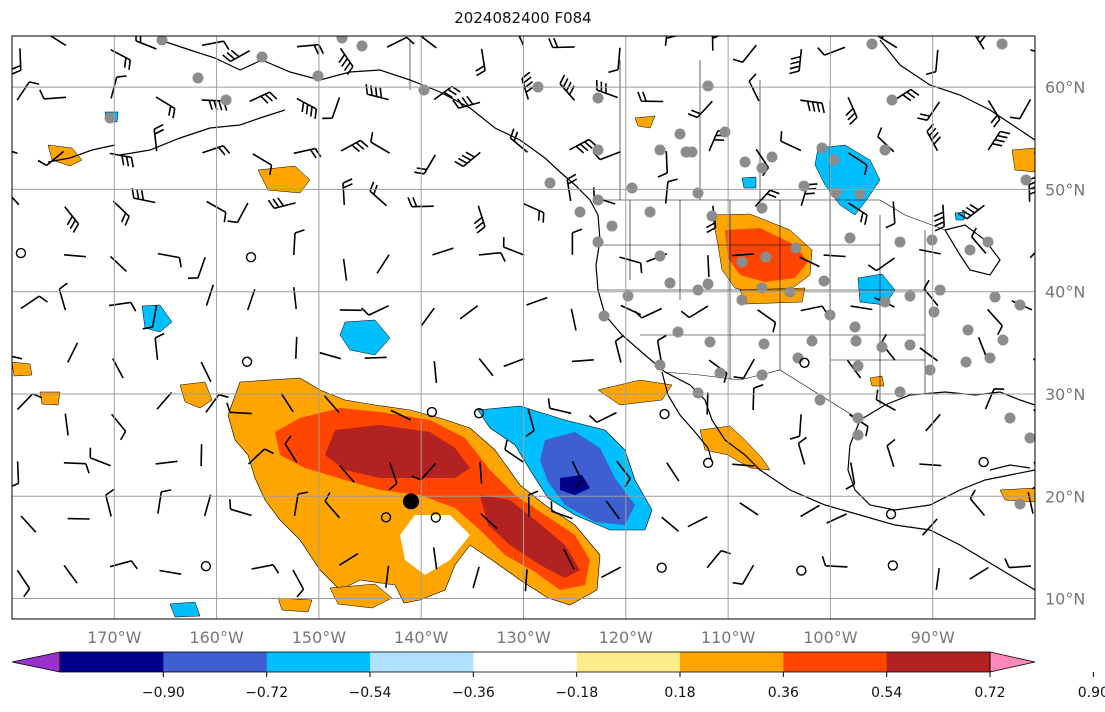 The height and width of the screenshot is (712, 1105). I want to click on lat-tick-label: 10°N, so click(1065, 599).